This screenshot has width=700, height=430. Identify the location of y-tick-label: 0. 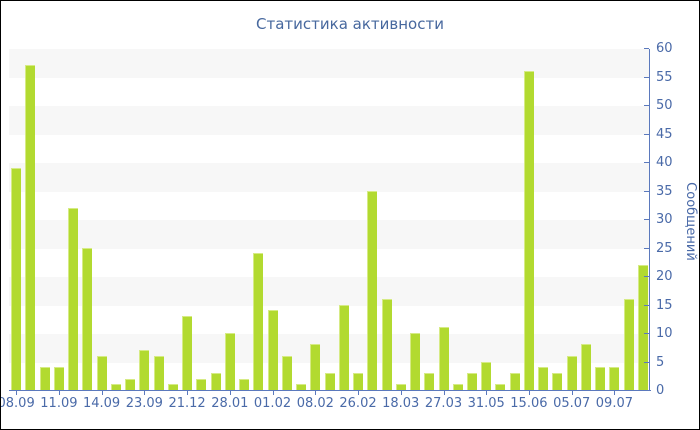
(660, 390).